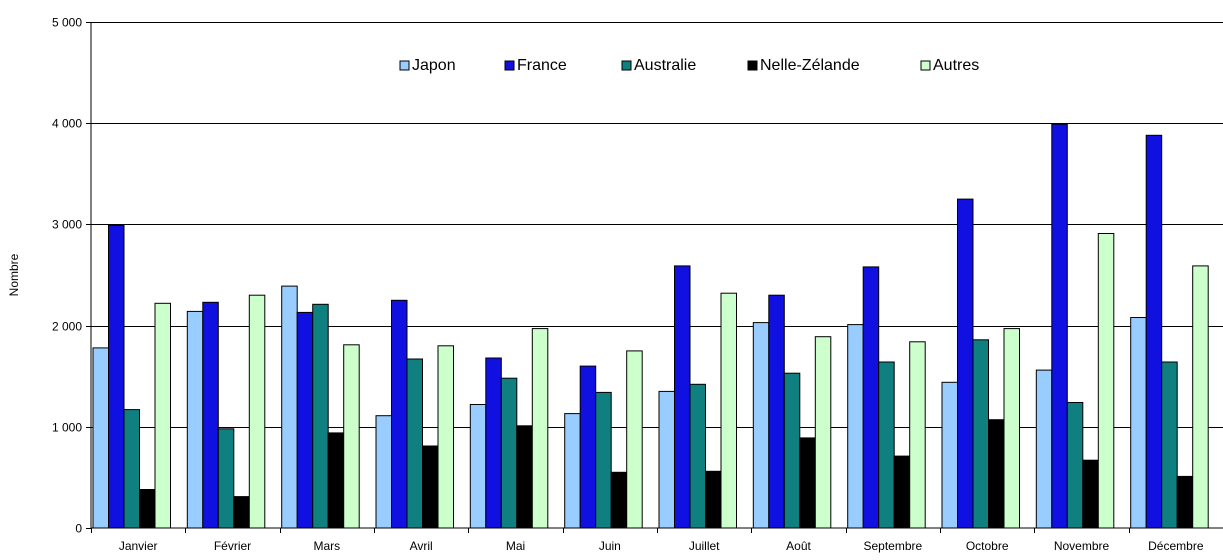  Describe the element at coordinates (798, 546) in the screenshot. I see `x-tick-label: Août` at that location.